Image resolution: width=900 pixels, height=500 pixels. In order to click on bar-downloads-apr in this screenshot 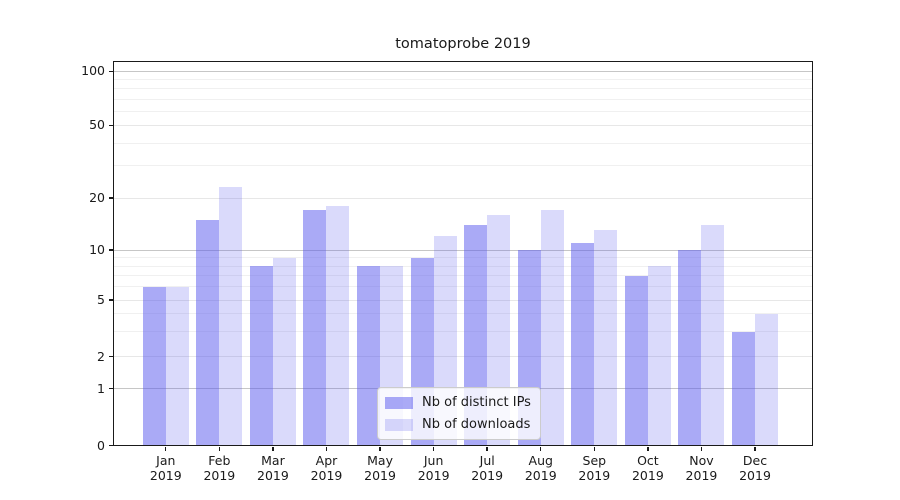, I will do `click(338, 325)`.